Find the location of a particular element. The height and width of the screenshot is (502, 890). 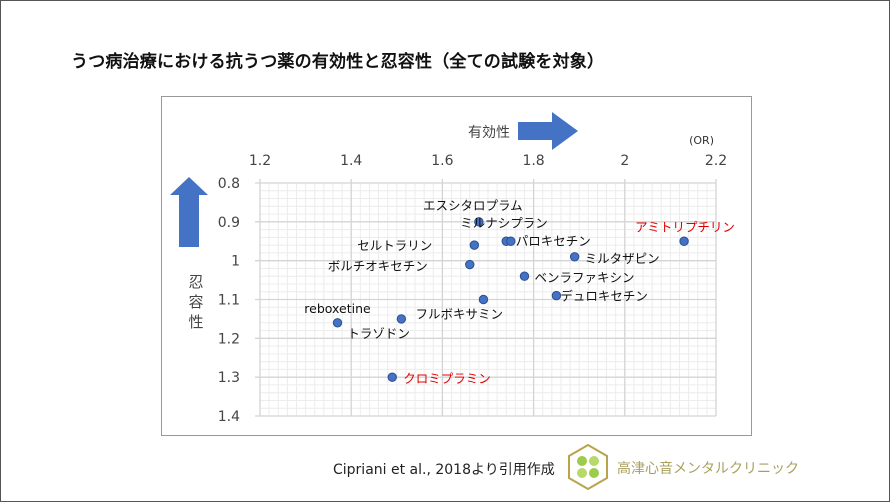

data-label: クロミプラミン is located at coordinates (447, 378).